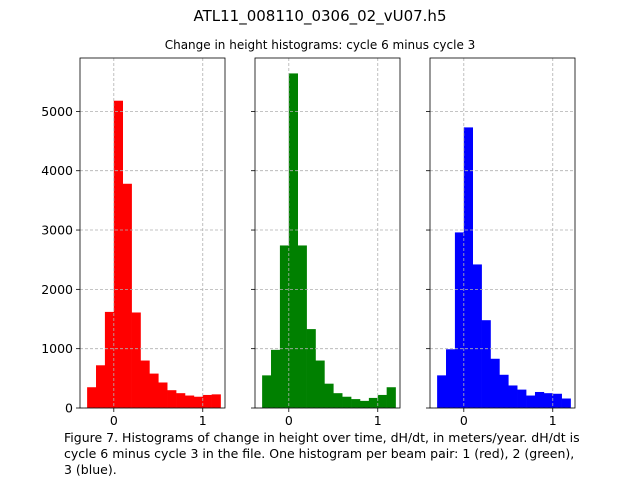  Describe the element at coordinates (57, 170) in the screenshot. I see `y-tick-label: 4000` at that location.